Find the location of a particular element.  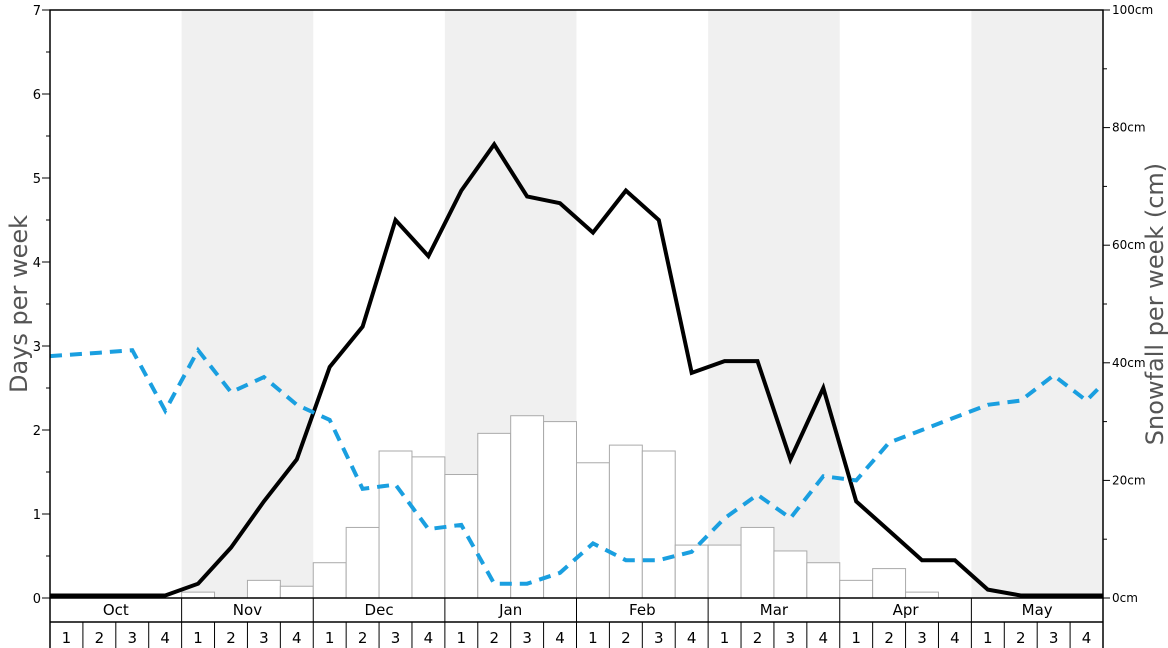

right-tick-label: 100cm is located at coordinates (1132, 10).